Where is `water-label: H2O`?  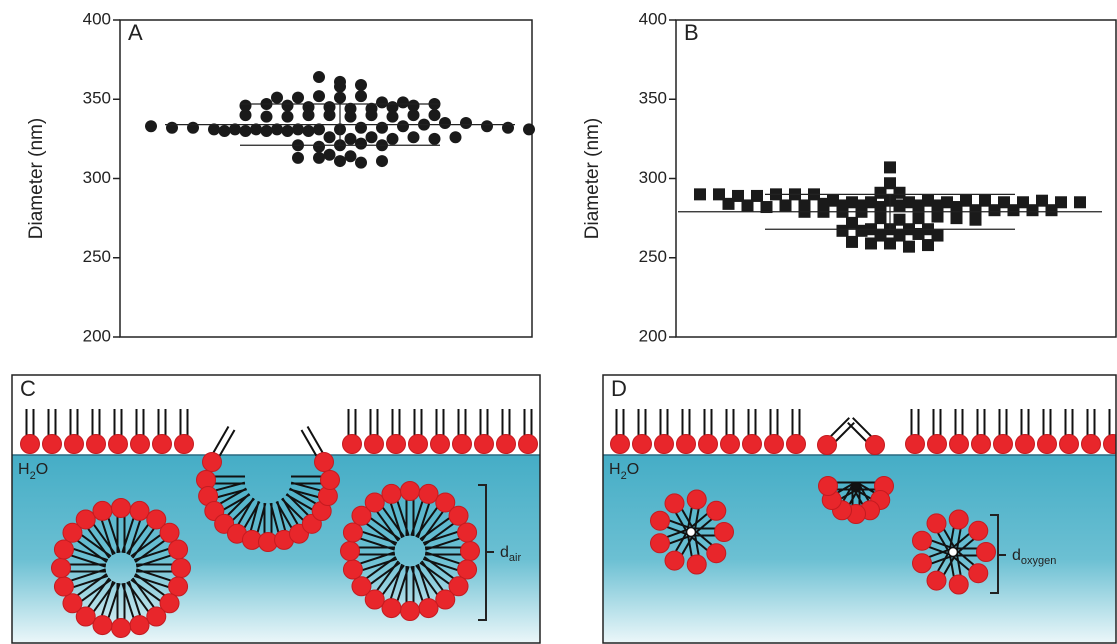
water-label: H2O is located at coordinates (624, 471).